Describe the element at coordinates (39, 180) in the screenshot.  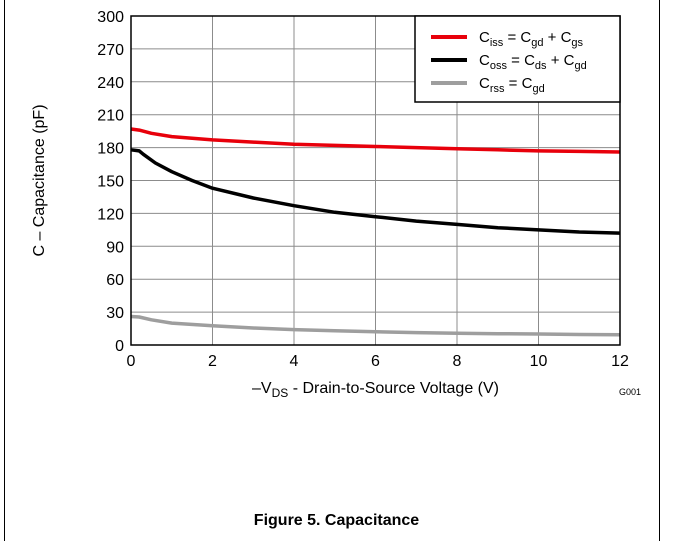
I see `y-axis-label: C – Capacitance (pF)` at that location.